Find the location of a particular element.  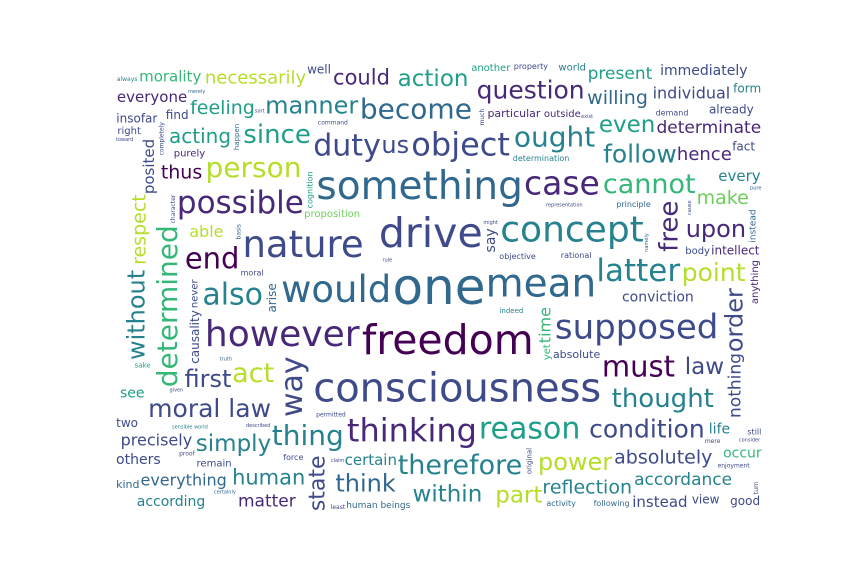

word-cloud-word: immediately is located at coordinates (703, 71).